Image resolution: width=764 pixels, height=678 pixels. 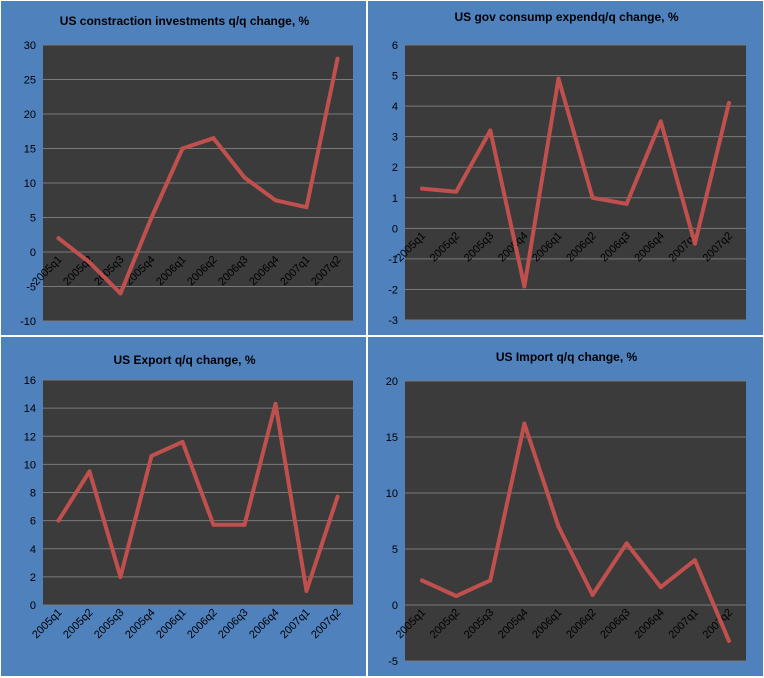 I want to click on chart-title: US Export q/q change, %, so click(x=184, y=360).